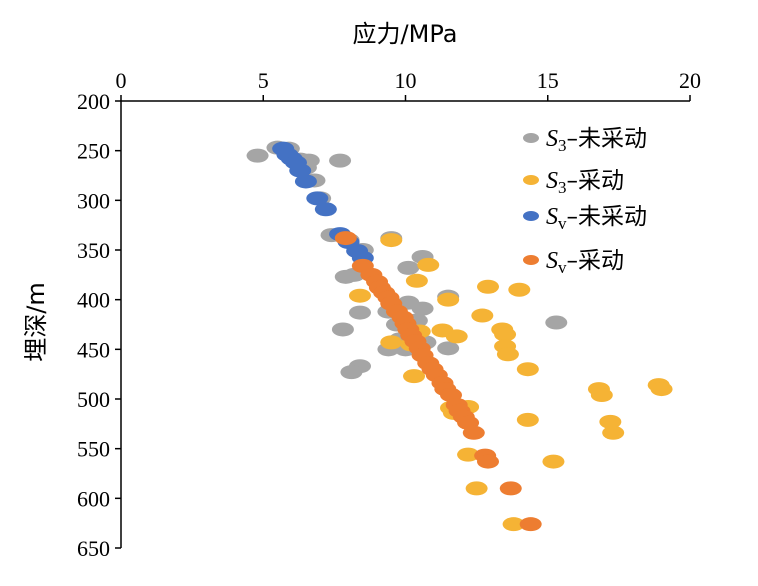 The image size is (758, 586). What do you see at coordinates (93, 399) in the screenshot?
I see `y-tick-label: 500` at bounding box center [93, 399].